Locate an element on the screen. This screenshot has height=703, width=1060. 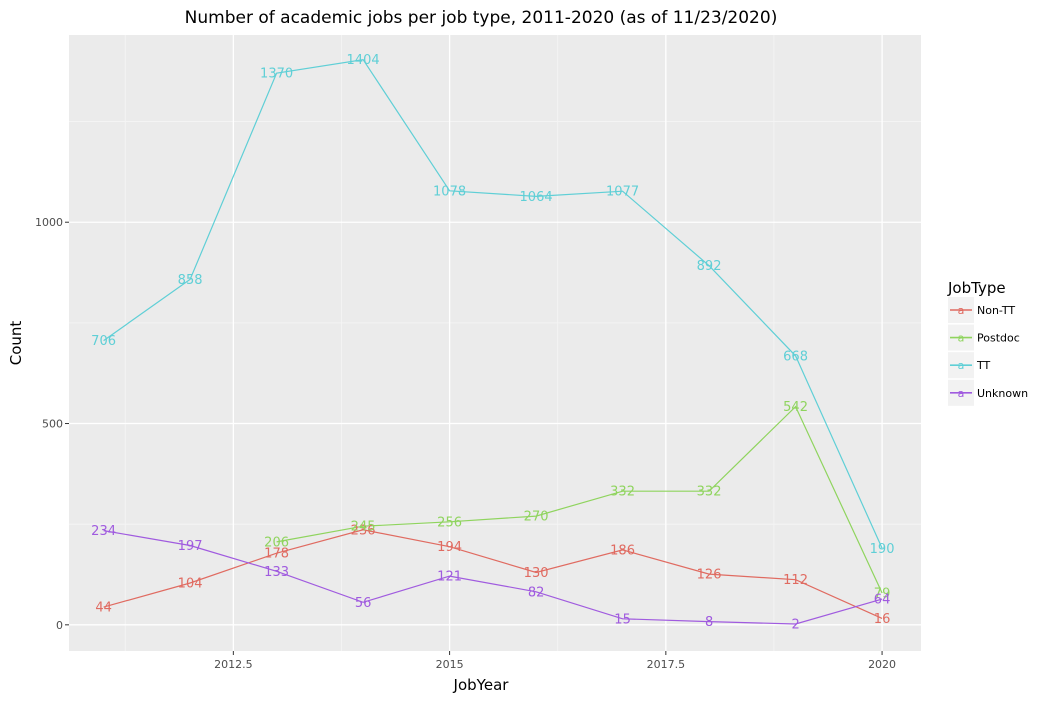
data-label-tt: 1064 is located at coordinates (536, 197).